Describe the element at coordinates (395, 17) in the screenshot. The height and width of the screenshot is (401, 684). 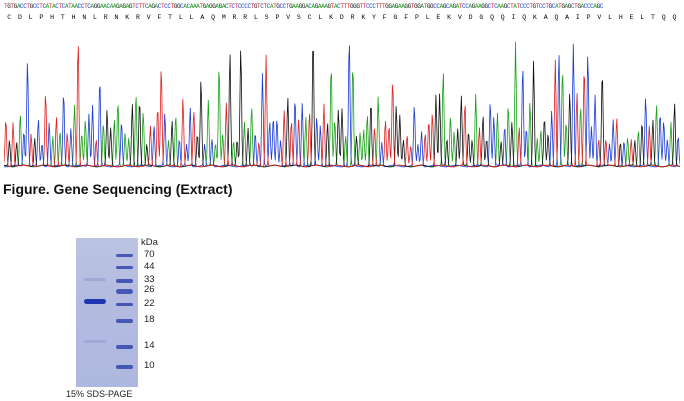
I see `amino-acid: G` at that location.